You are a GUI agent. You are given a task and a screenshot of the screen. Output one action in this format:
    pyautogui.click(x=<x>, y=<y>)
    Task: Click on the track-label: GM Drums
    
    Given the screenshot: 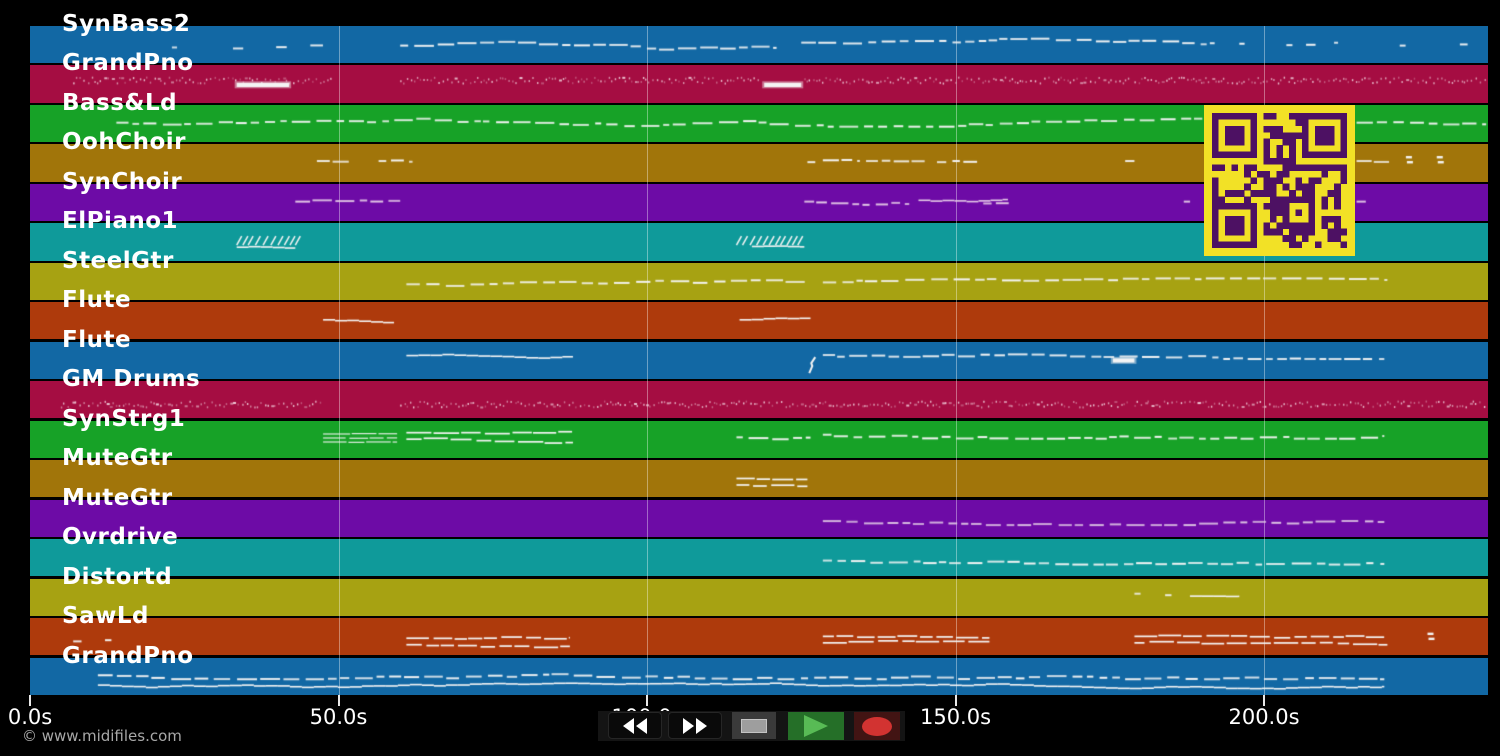 What is the action you would take?
    pyautogui.click(x=131, y=379)
    